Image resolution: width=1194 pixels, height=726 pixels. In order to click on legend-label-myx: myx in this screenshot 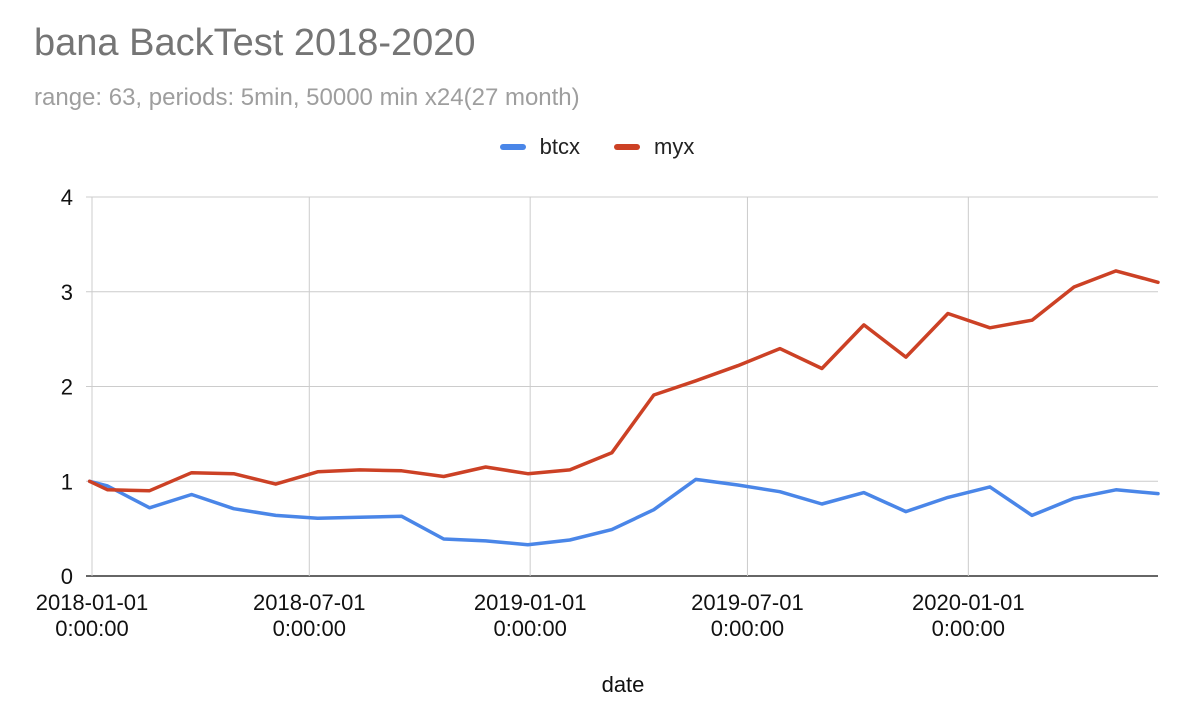, I will do `click(674, 146)`.